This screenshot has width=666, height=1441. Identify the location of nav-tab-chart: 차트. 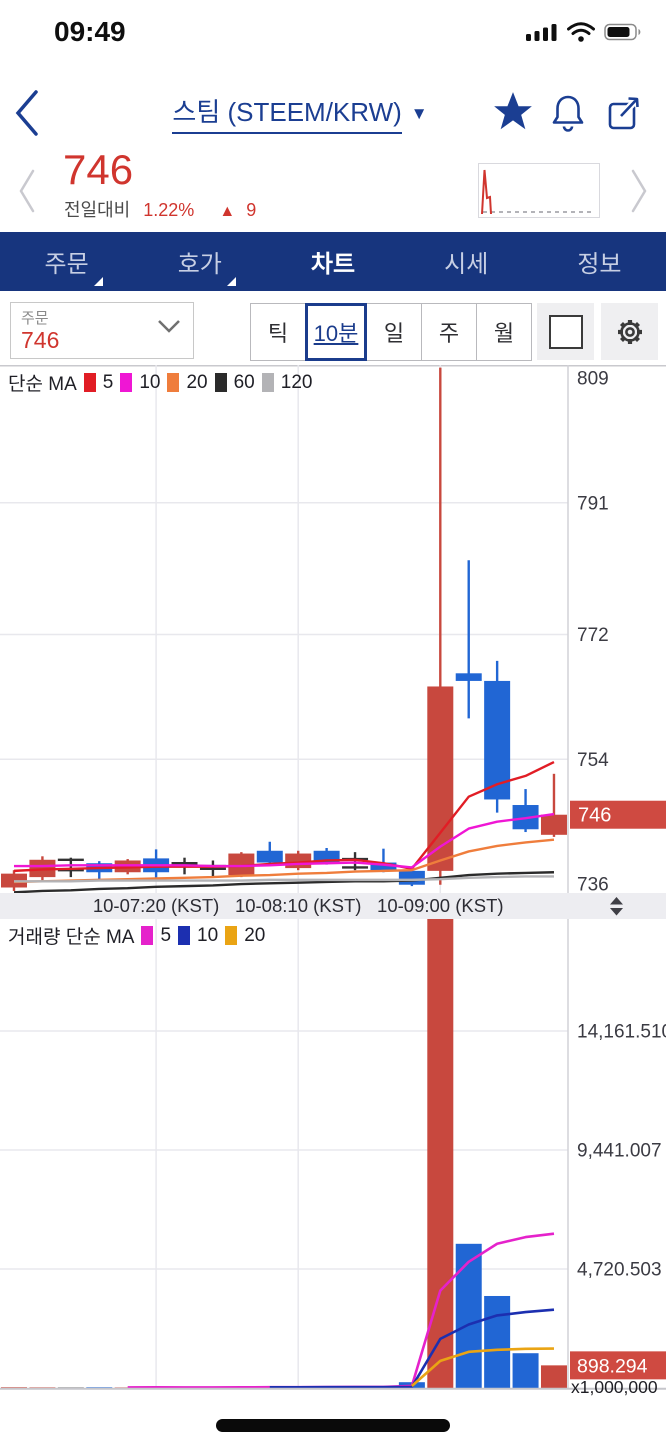
(333, 264).